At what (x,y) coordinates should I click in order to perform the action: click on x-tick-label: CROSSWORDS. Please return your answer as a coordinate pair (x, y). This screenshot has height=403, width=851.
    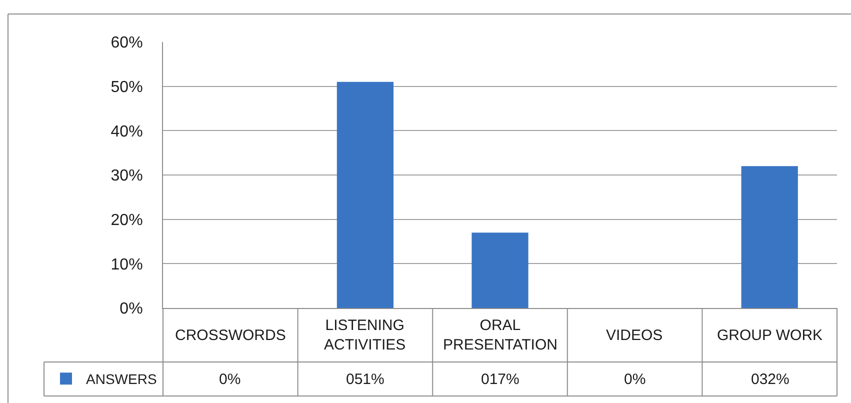
    Looking at the image, I should click on (230, 335).